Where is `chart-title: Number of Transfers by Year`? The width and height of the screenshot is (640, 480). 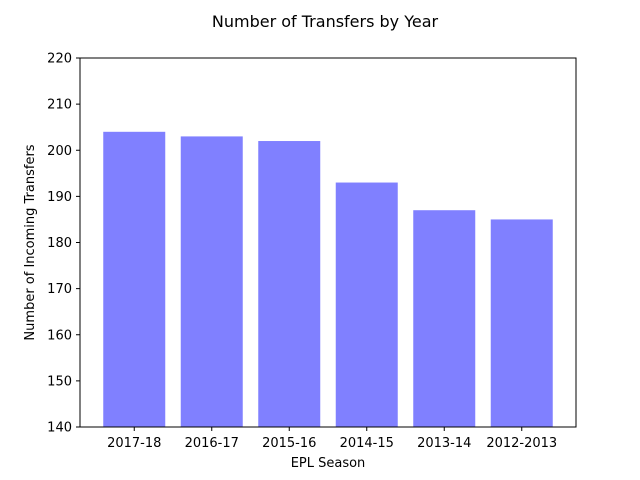 chart-title: Number of Transfers by Year is located at coordinates (325, 21).